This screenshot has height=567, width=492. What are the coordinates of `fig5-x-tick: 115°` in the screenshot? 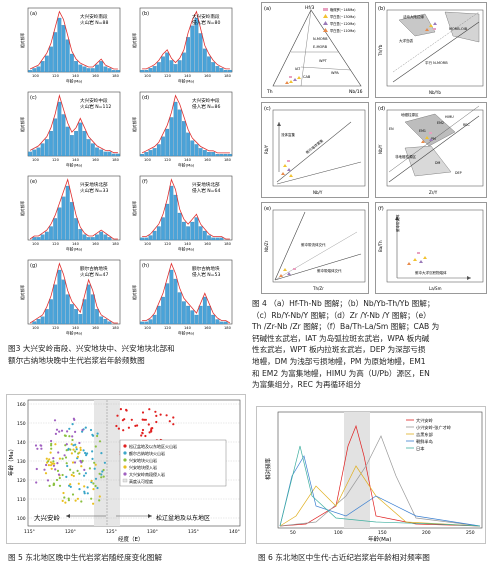 It's located at (29, 532).